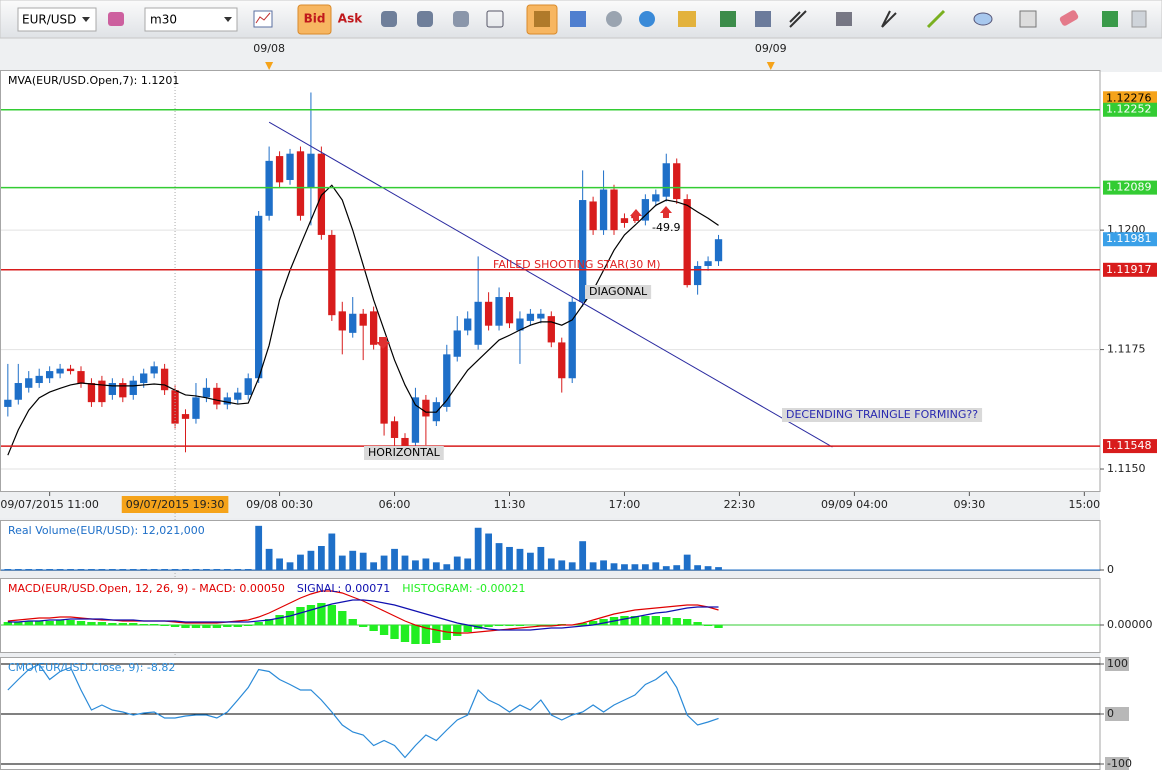 Image resolution: width=1162 pixels, height=770 pixels. I want to click on symbol-combo, so click(57, 19).